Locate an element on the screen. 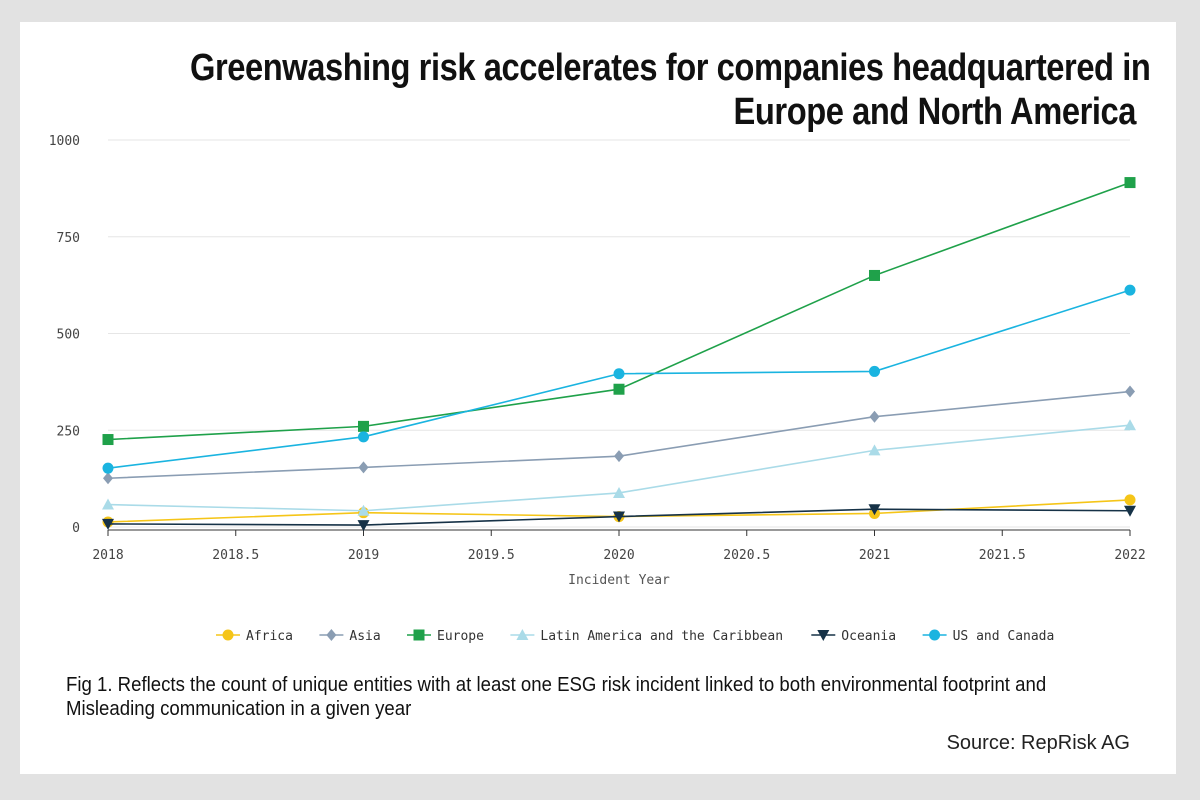 The width and height of the screenshot is (1200, 800). legend-label: Europe is located at coordinates (460, 636).